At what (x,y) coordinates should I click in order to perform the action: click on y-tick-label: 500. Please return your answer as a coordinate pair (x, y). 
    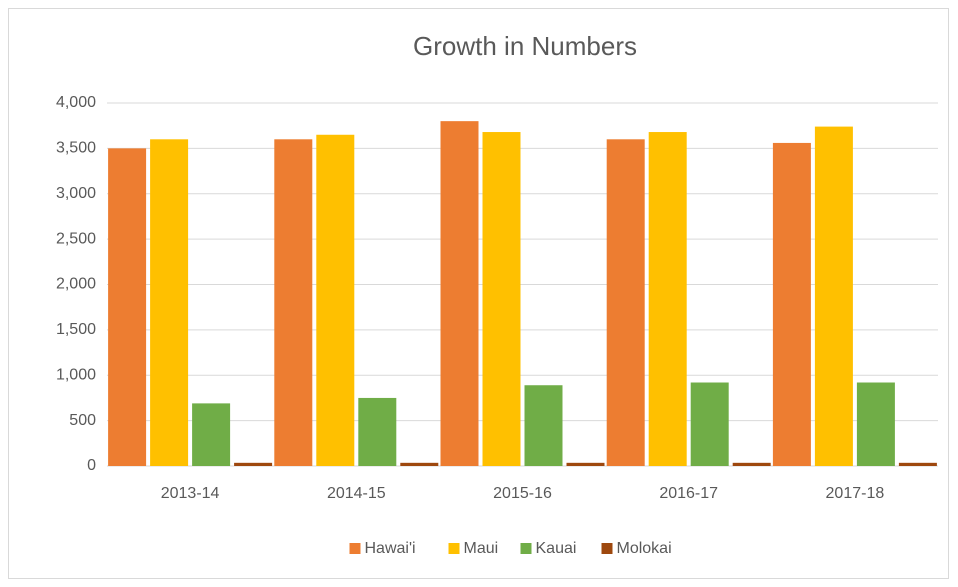
    Looking at the image, I should click on (82, 420).